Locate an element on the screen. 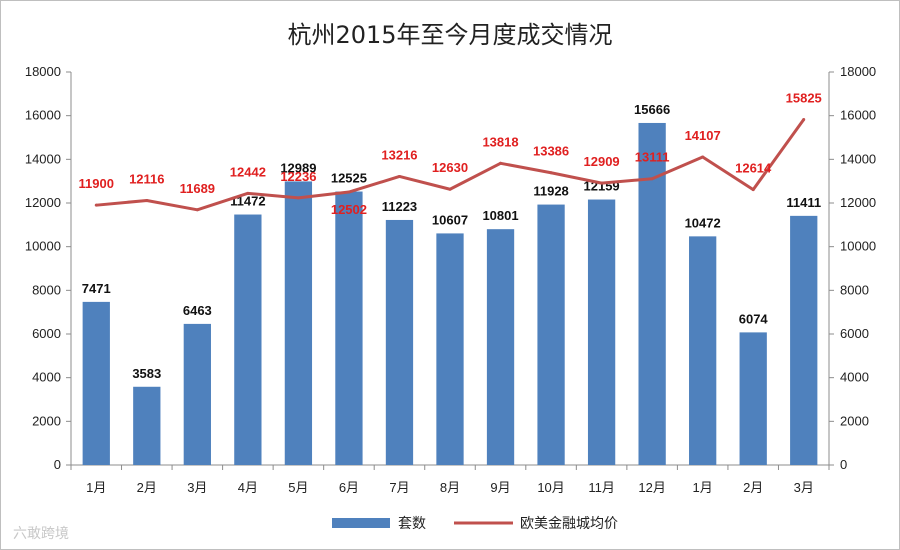  chart-title: 杭州2015年至今月度成交情况 is located at coordinates (450, 35).